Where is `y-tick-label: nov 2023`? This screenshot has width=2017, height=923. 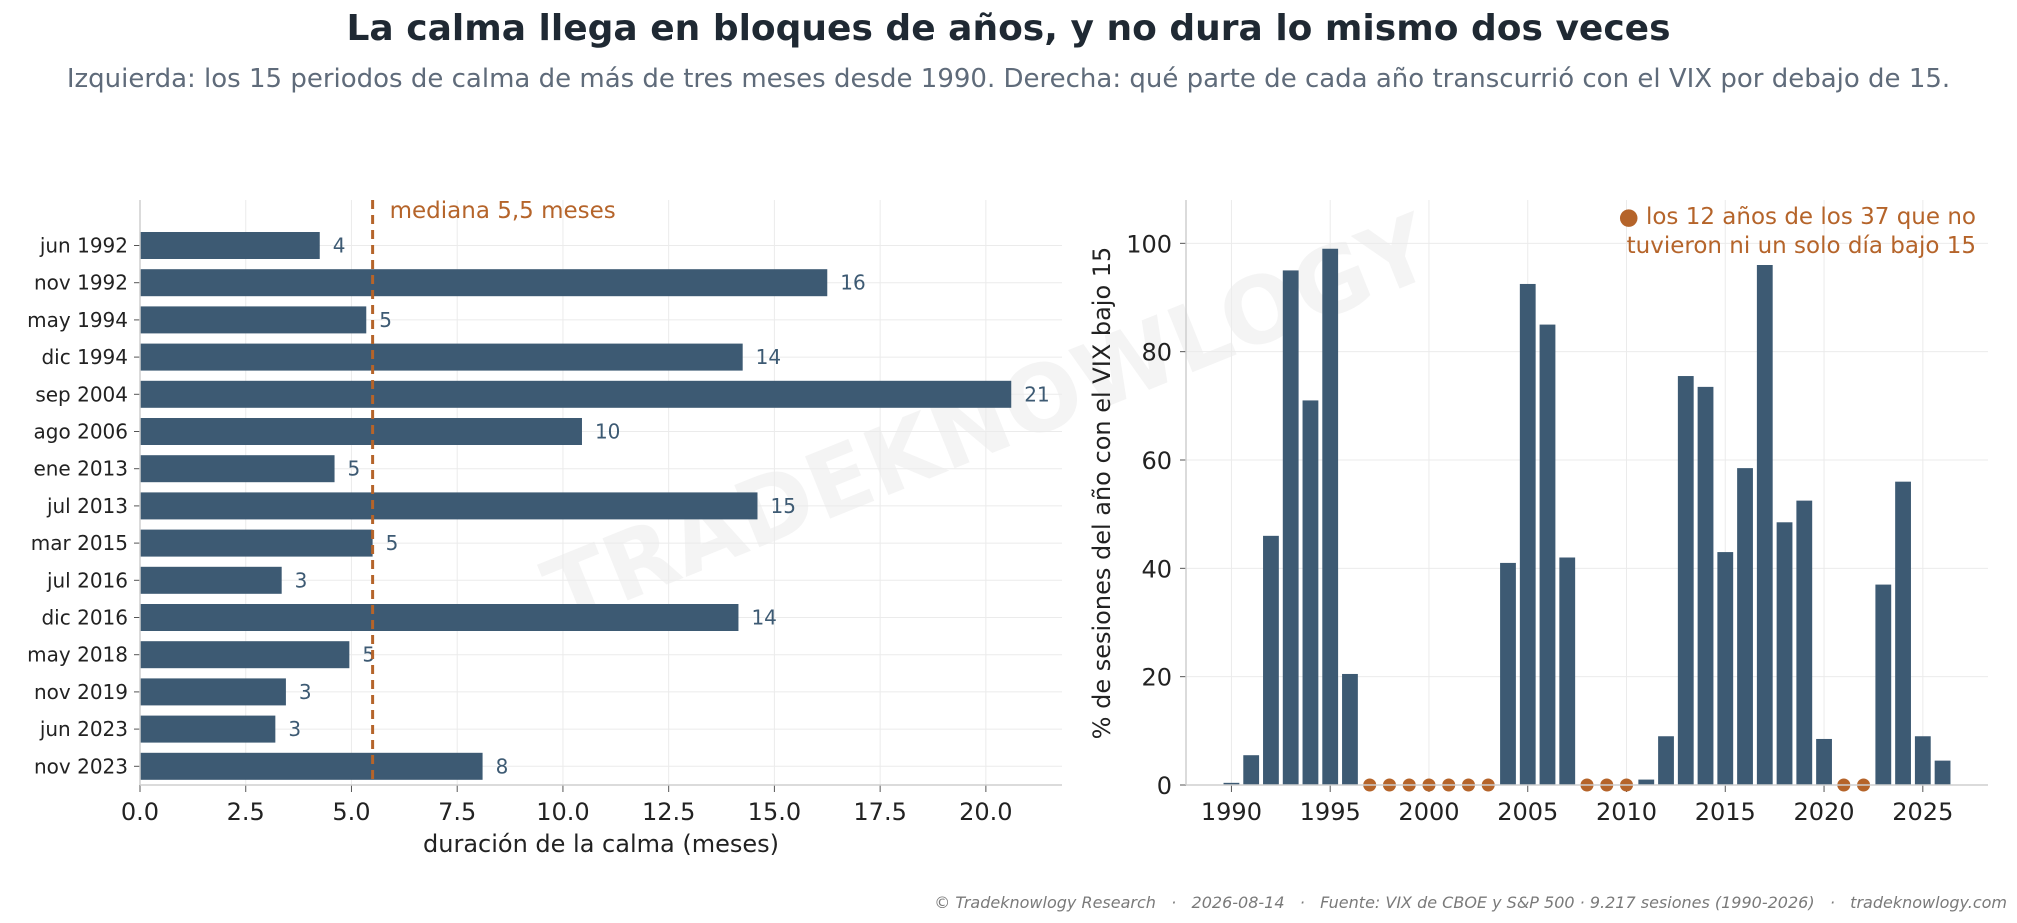 y-tick-label: nov 2023 is located at coordinates (81, 766).